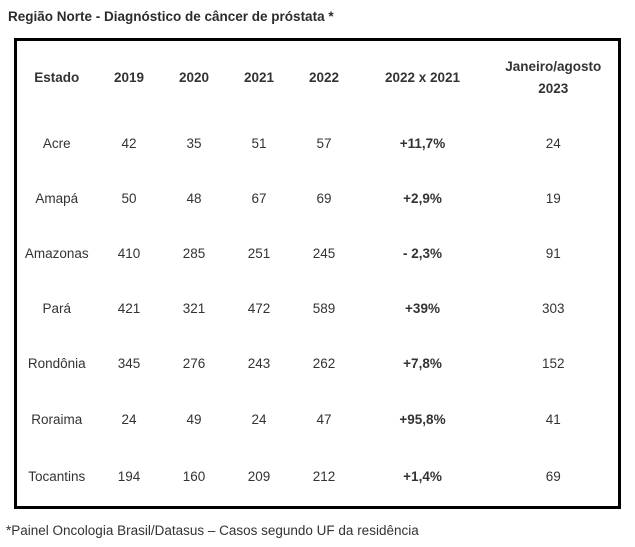 This screenshot has width=635, height=547. I want to click on table-row-amapa: Amapá 50 48 67 69 +2,9% 19, so click(318, 198).